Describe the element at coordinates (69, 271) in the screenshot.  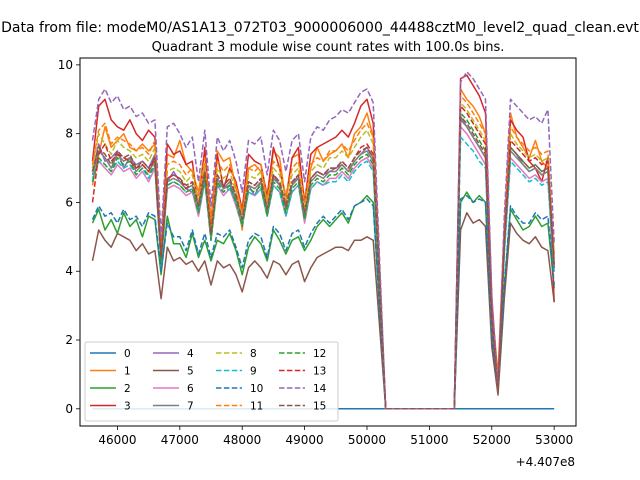
I see `y-tick-label: 4` at that location.